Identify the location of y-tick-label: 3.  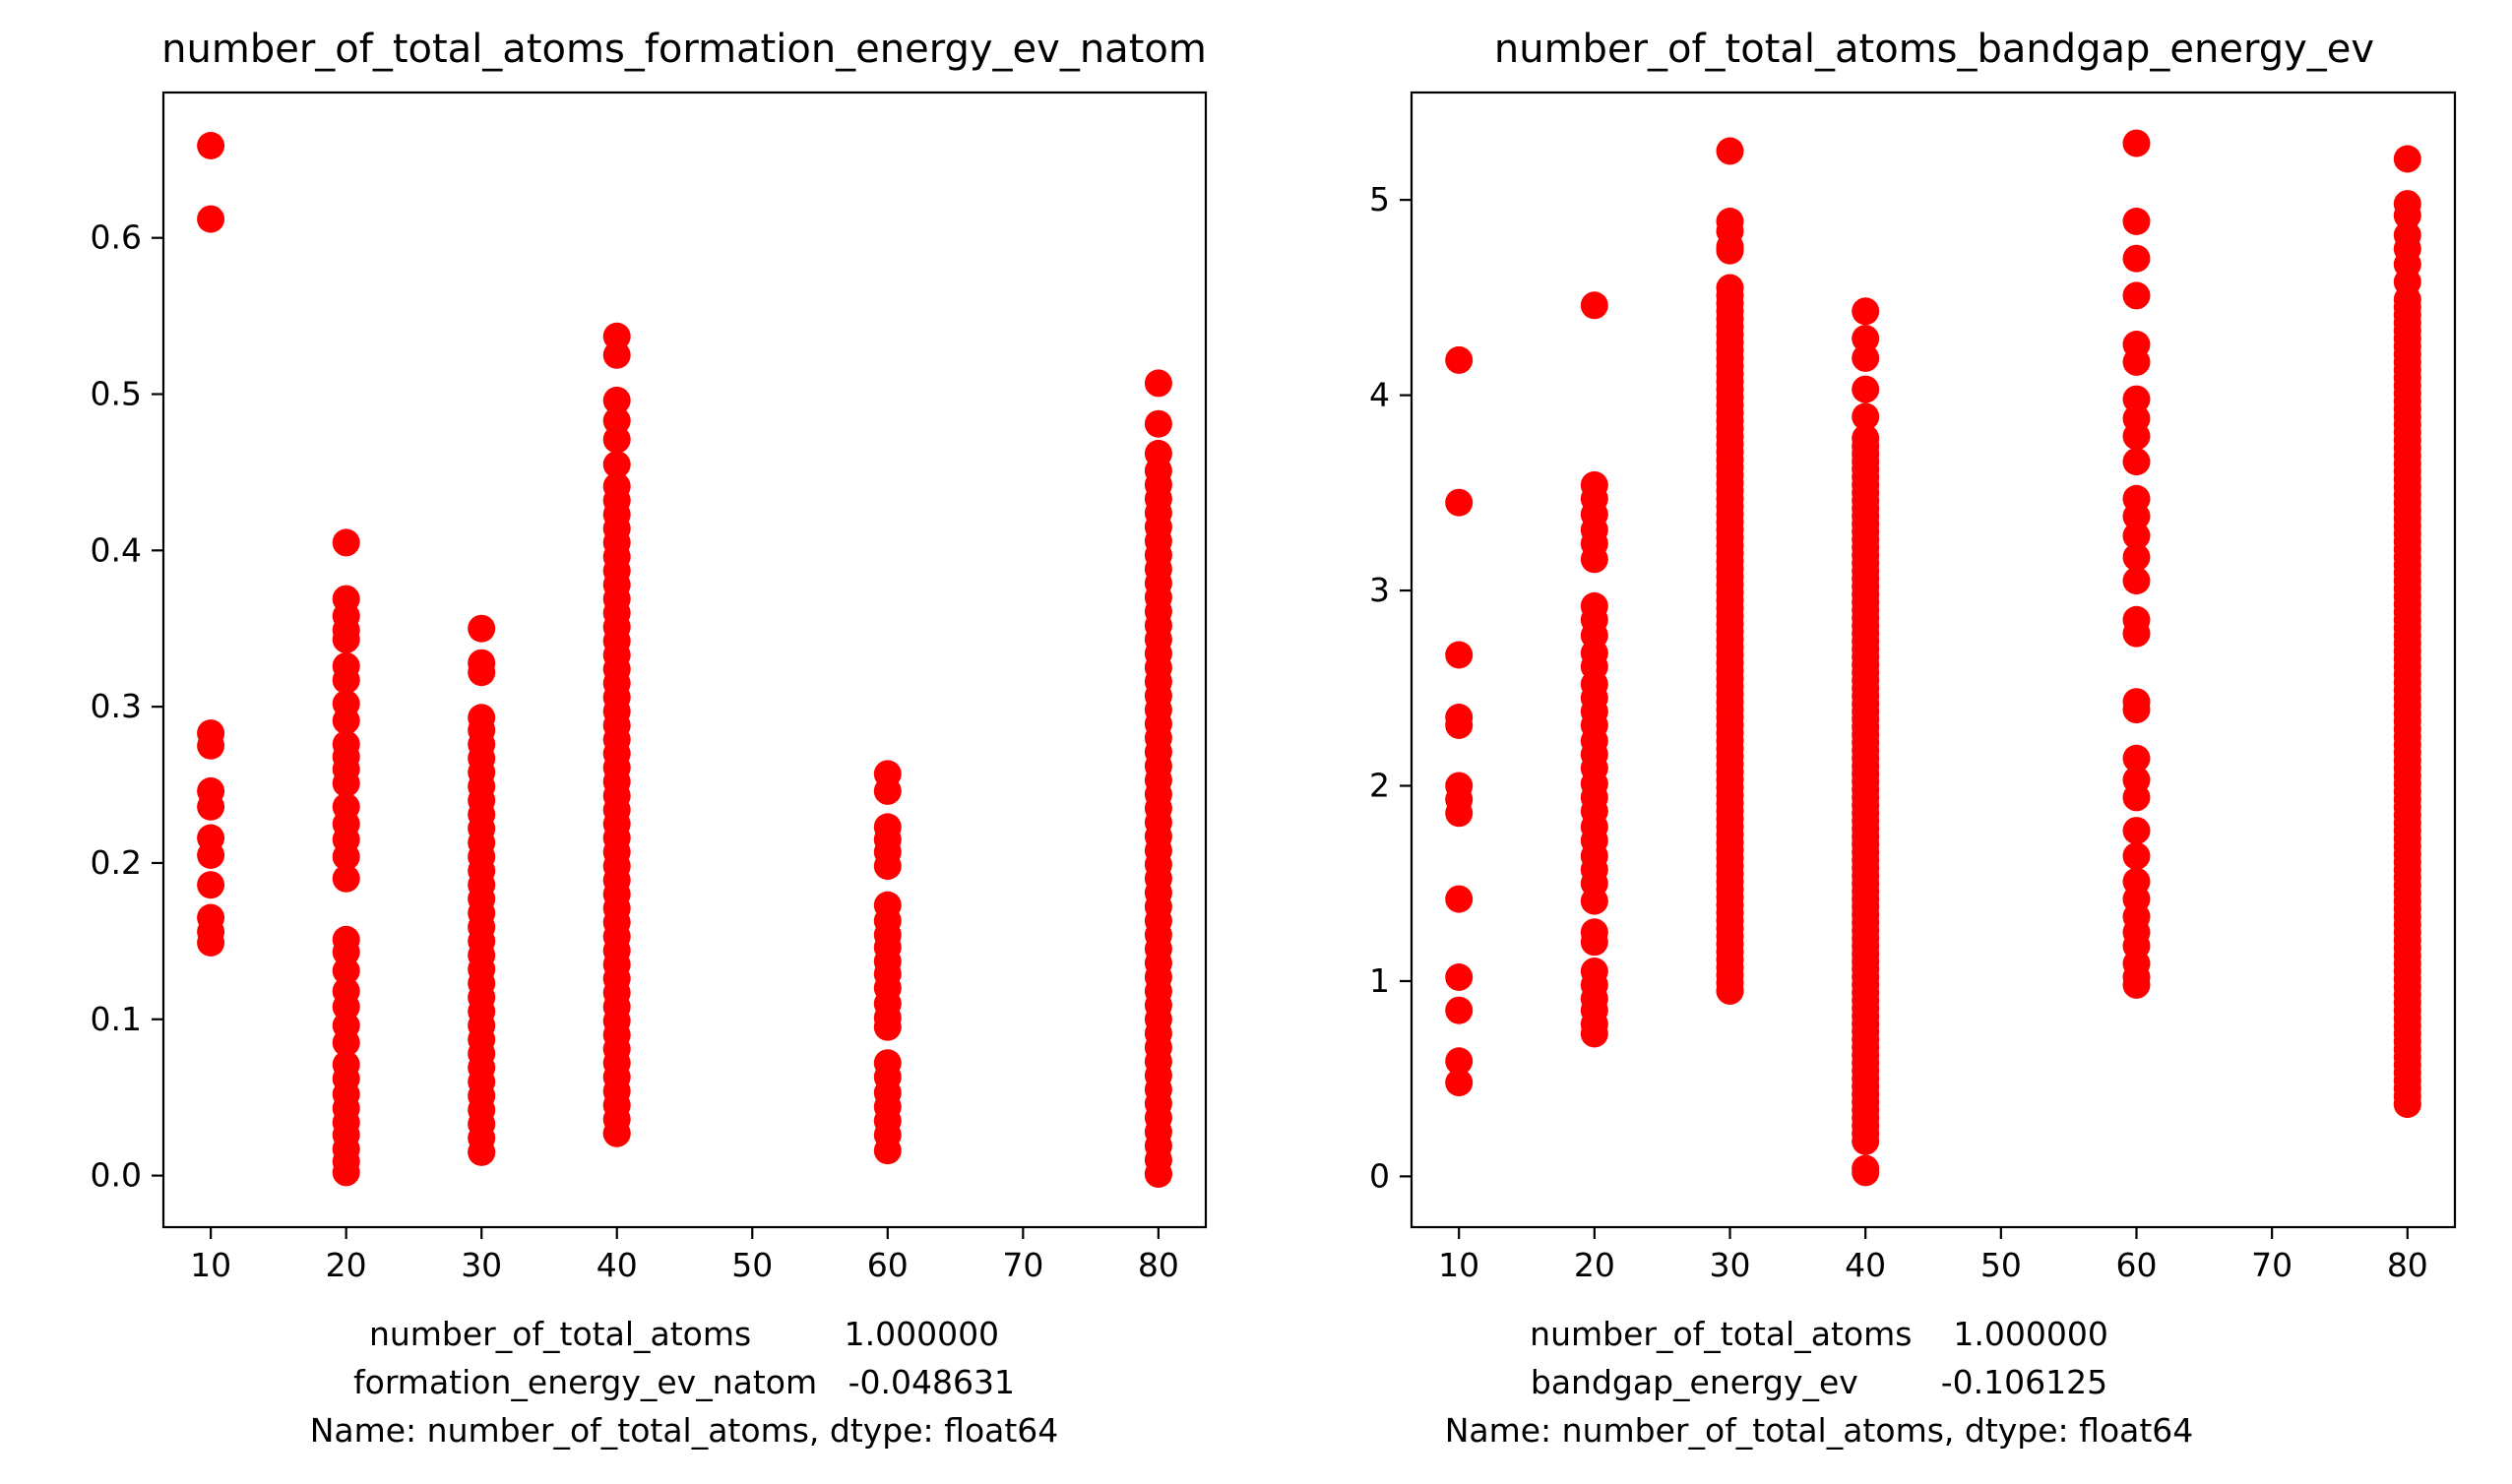
(1380, 590).